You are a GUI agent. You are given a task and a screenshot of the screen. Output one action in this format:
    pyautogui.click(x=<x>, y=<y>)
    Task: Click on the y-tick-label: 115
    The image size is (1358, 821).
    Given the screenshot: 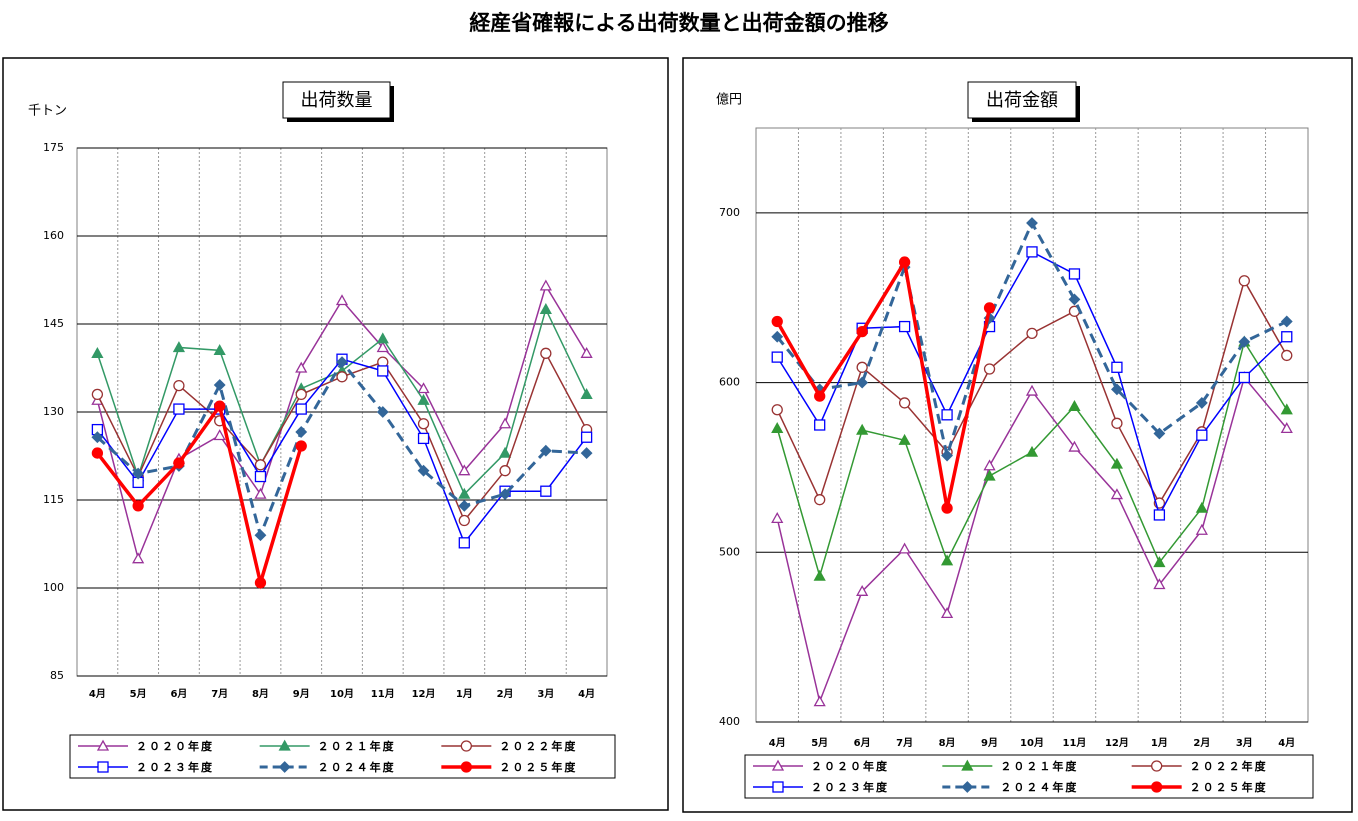 What is the action you would take?
    pyautogui.click(x=53, y=499)
    